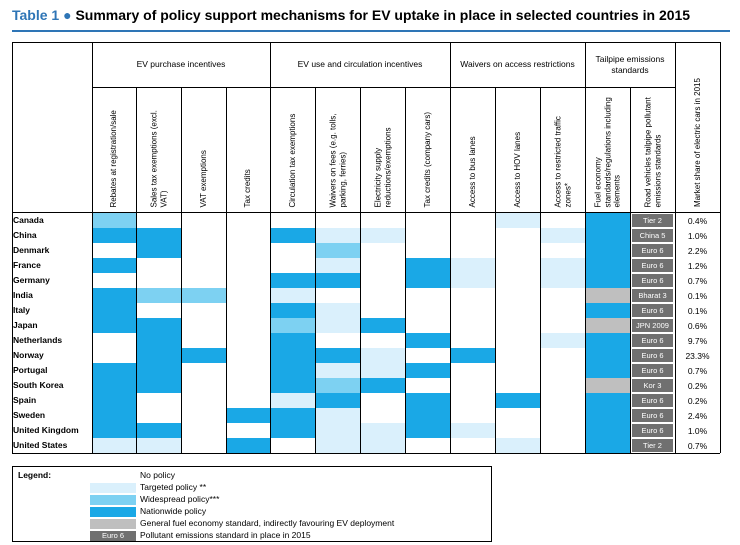 The image size is (740, 545). Describe the element at coordinates (252, 504) in the screenshot. I see `legend-box` at that location.